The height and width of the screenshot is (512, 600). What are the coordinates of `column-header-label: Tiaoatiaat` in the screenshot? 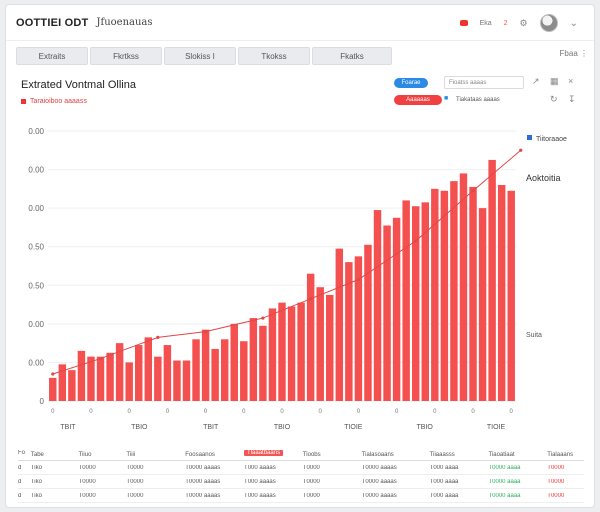 It's located at (501, 454).